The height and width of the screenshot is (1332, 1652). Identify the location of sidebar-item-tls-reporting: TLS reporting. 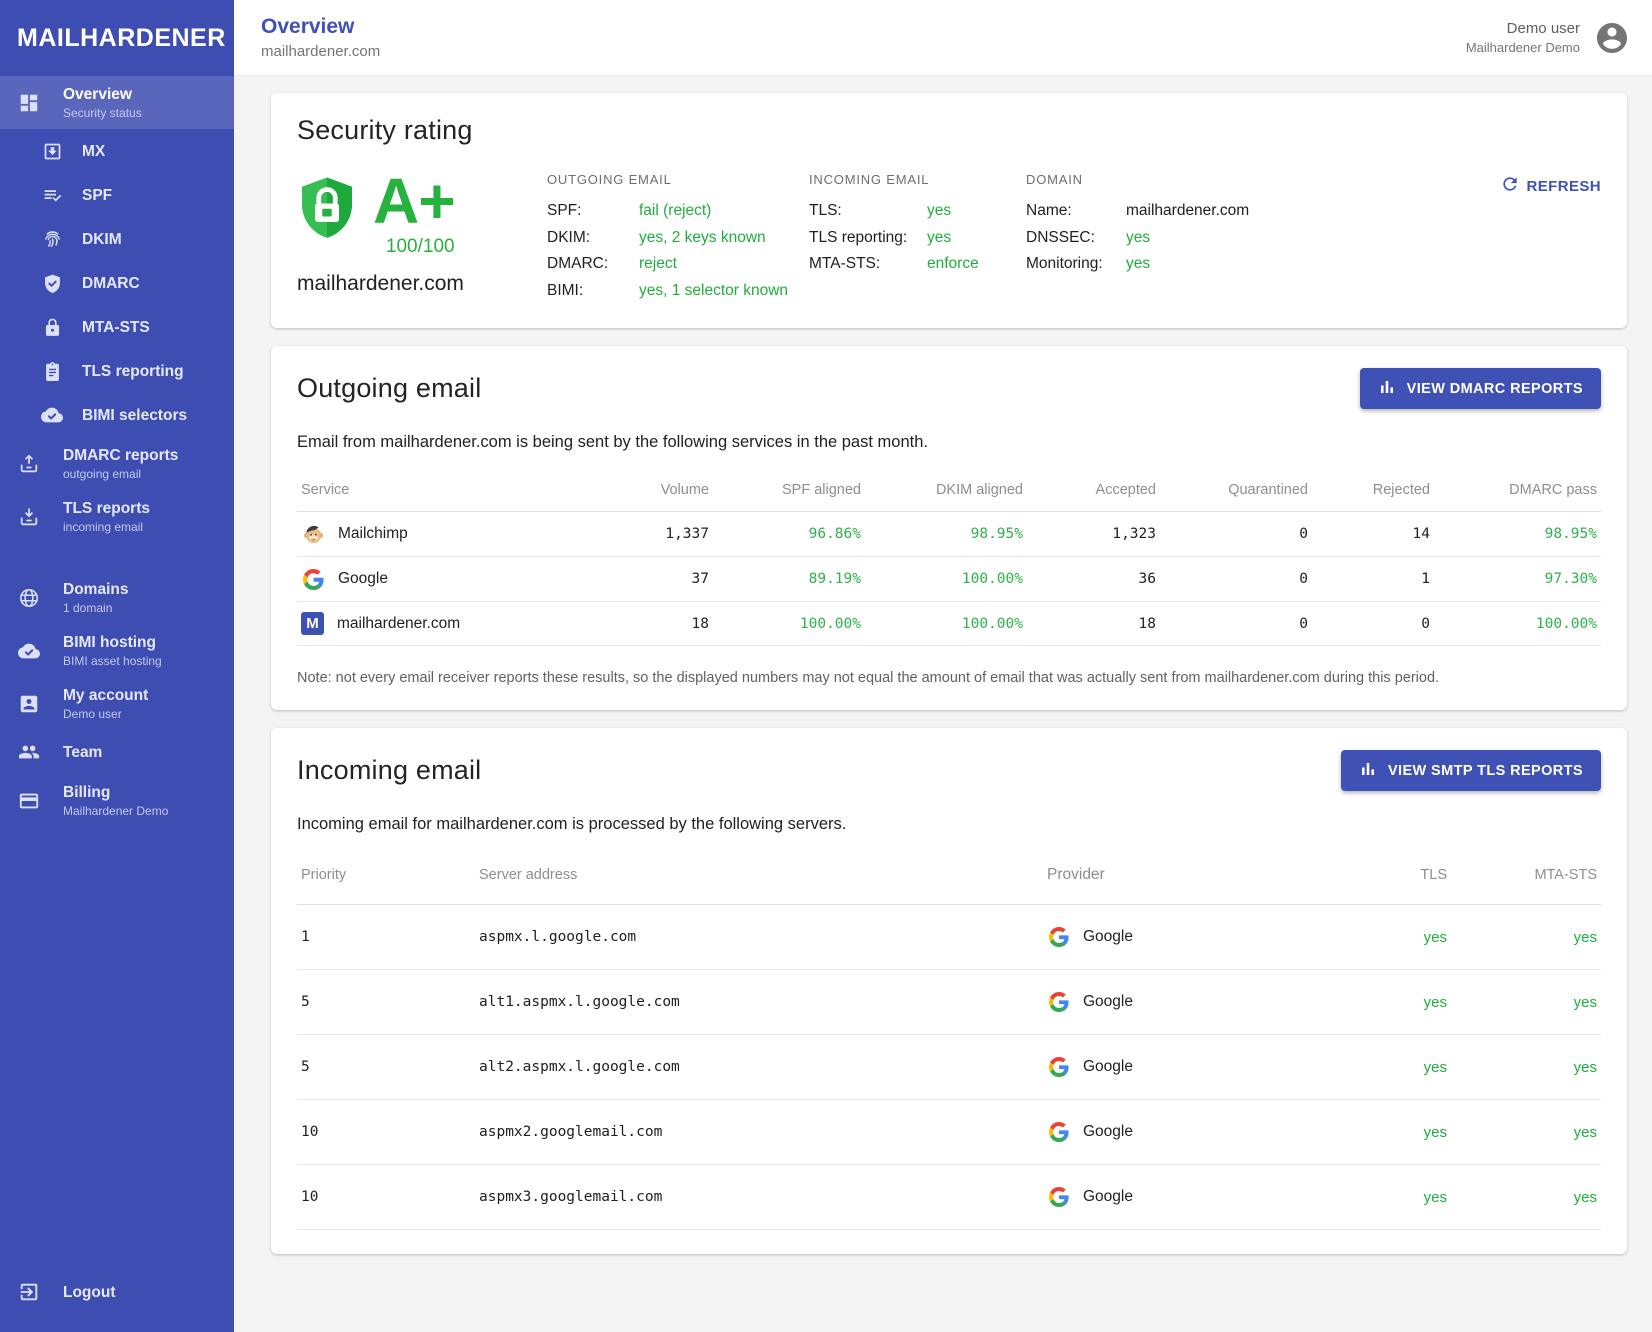
(117, 371).